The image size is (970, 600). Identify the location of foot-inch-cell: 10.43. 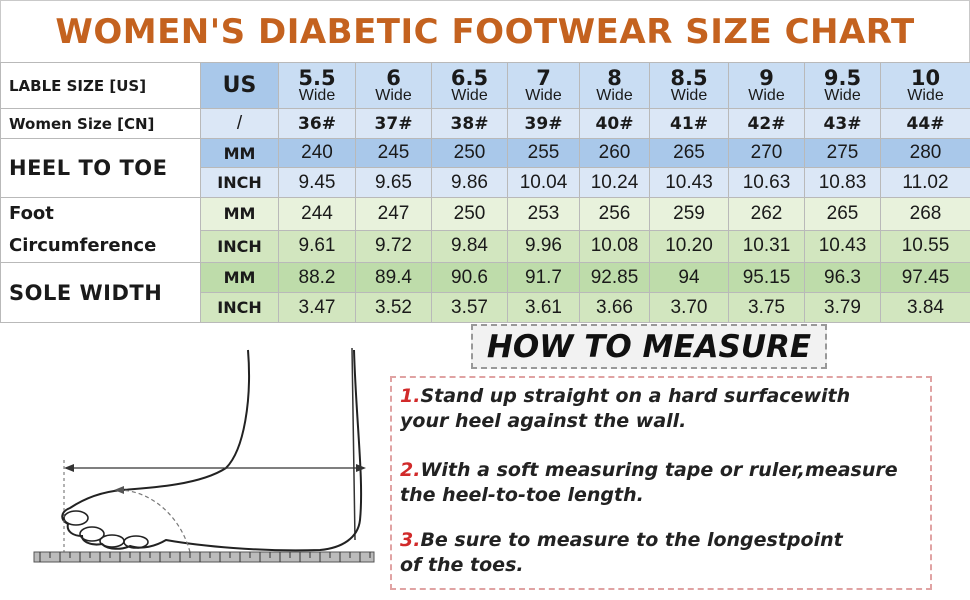
(842, 246).